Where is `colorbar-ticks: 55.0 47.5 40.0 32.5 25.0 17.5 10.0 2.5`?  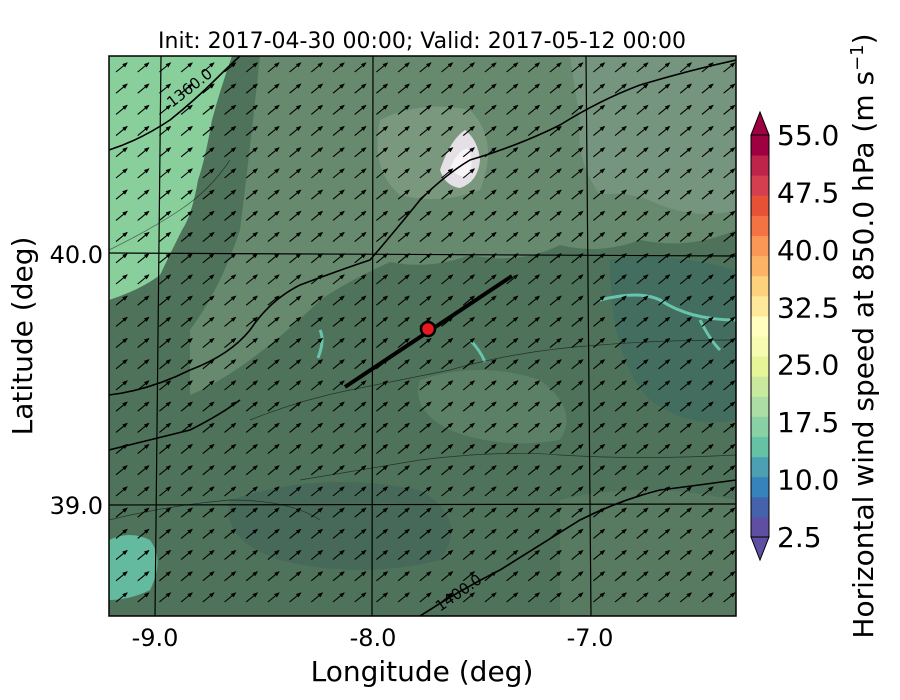
colorbar-ticks: 55.0 47.5 40.0 32.5 25.0 17.5 10.0 2.5 is located at coordinates (808, 336).